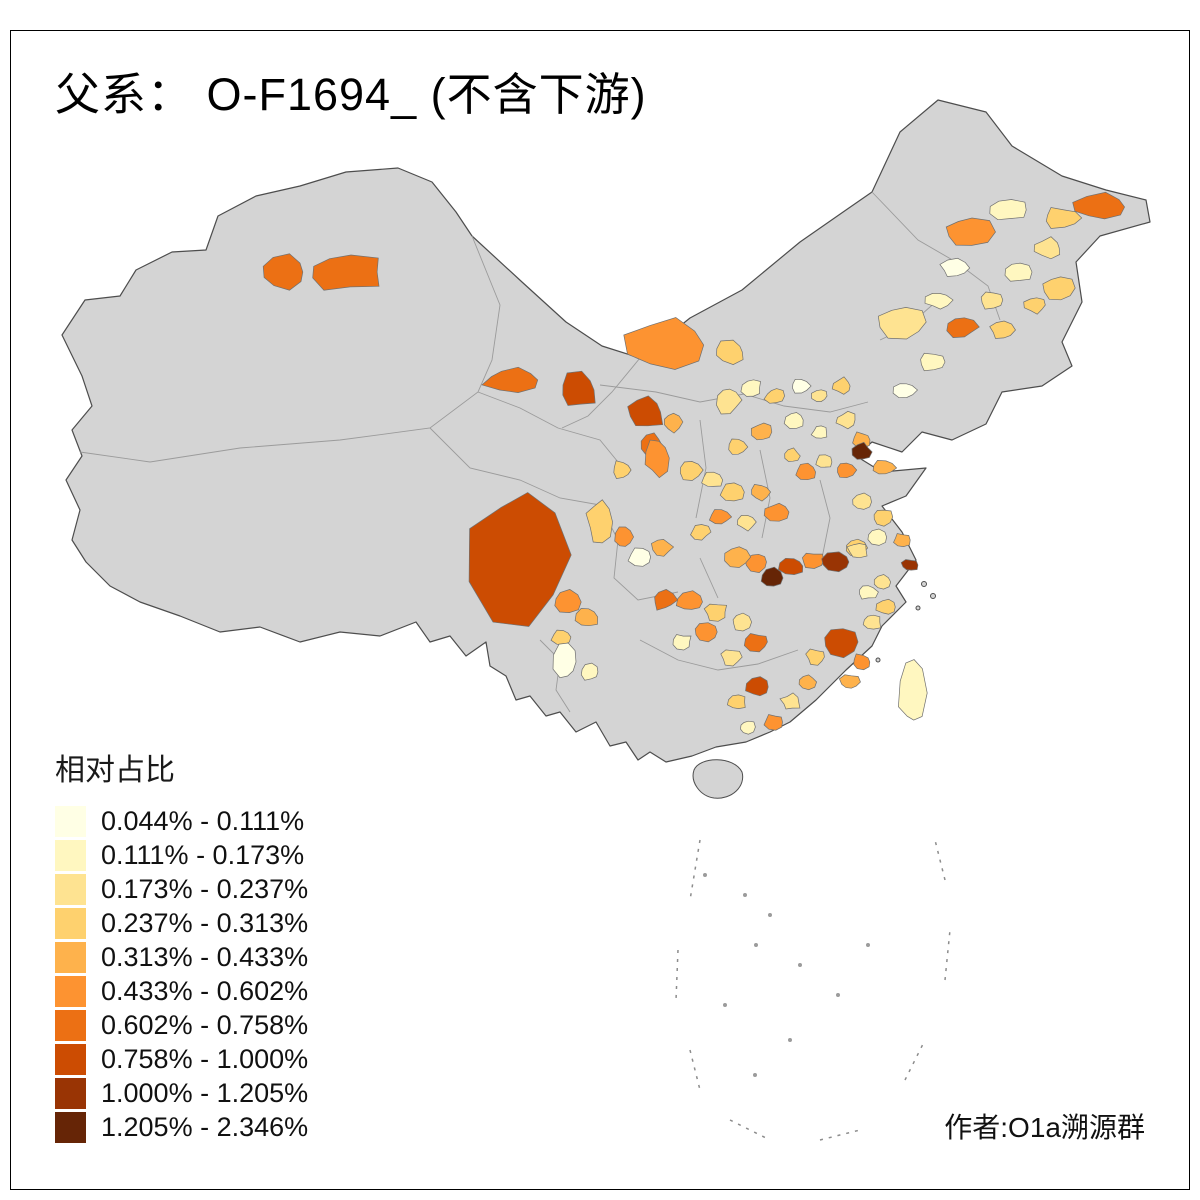  What do you see at coordinates (115, 770) in the screenshot?
I see `legend-title: 相对占比` at bounding box center [115, 770].